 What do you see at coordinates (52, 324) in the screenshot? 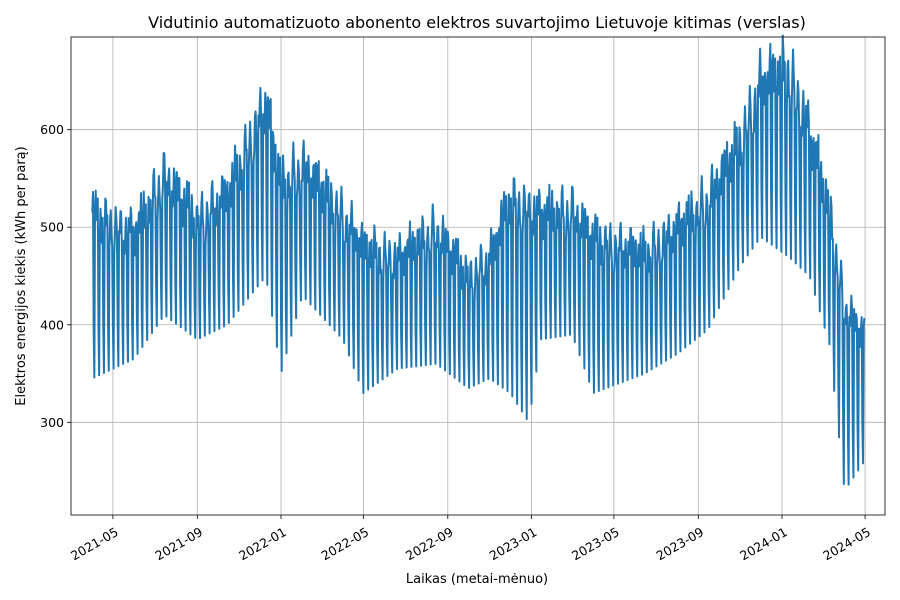
I see `y-tick-label: 400` at bounding box center [52, 324].